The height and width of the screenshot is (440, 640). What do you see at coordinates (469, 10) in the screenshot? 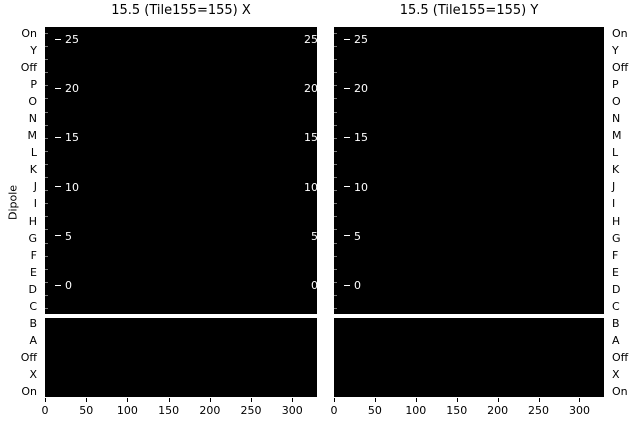
I see `panel-title-right: 15.5 (Tile155=155) Y` at bounding box center [469, 10].